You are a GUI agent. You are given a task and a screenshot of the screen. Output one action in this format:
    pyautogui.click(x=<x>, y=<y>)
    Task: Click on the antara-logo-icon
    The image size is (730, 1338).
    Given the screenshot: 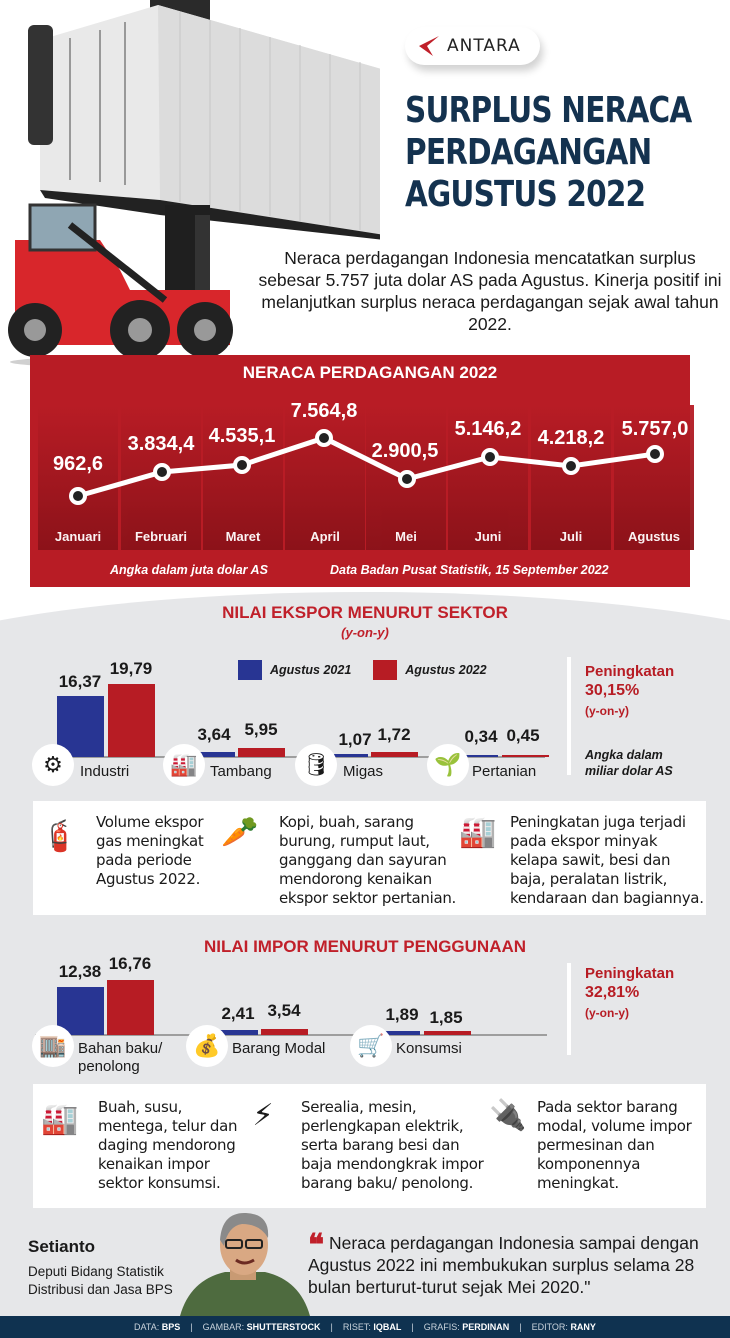 What is the action you would take?
    pyautogui.click(x=429, y=46)
    